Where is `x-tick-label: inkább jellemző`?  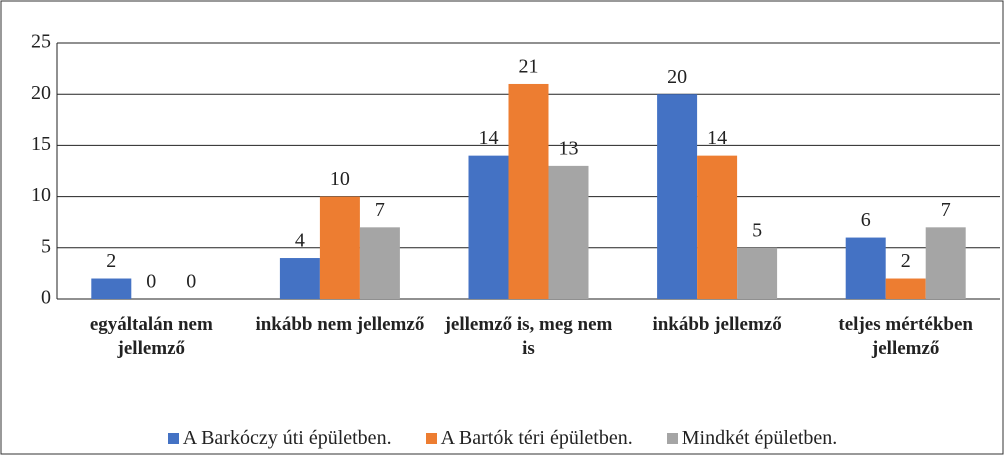
x-tick-label: inkább jellemző is located at coordinates (717, 324).